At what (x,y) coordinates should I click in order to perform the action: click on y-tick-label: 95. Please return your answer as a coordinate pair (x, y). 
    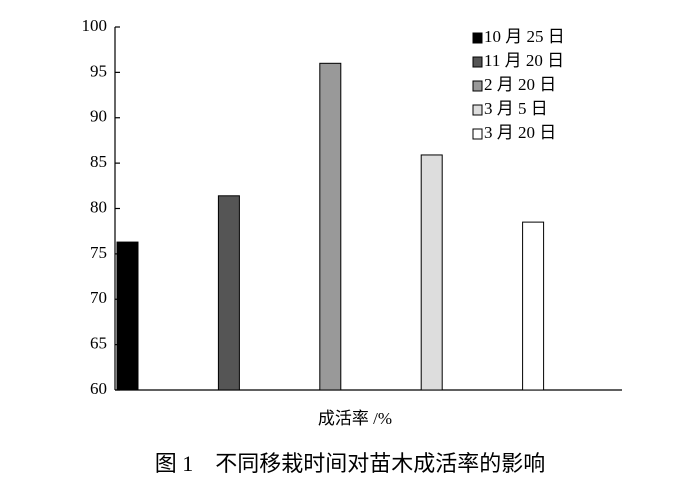
    Looking at the image, I should click on (98, 70).